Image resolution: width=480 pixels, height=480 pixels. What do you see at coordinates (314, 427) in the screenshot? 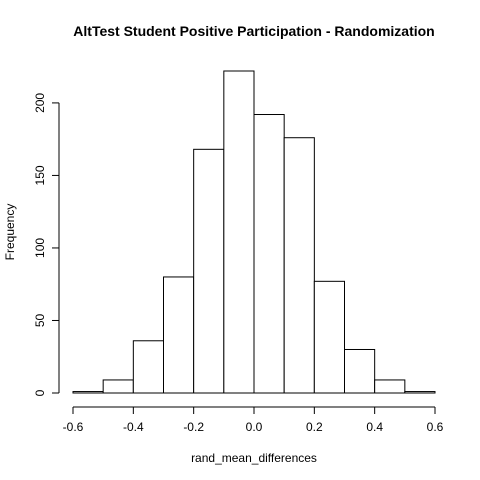
I see `x-tick-label-4: 0.2` at bounding box center [314, 427].